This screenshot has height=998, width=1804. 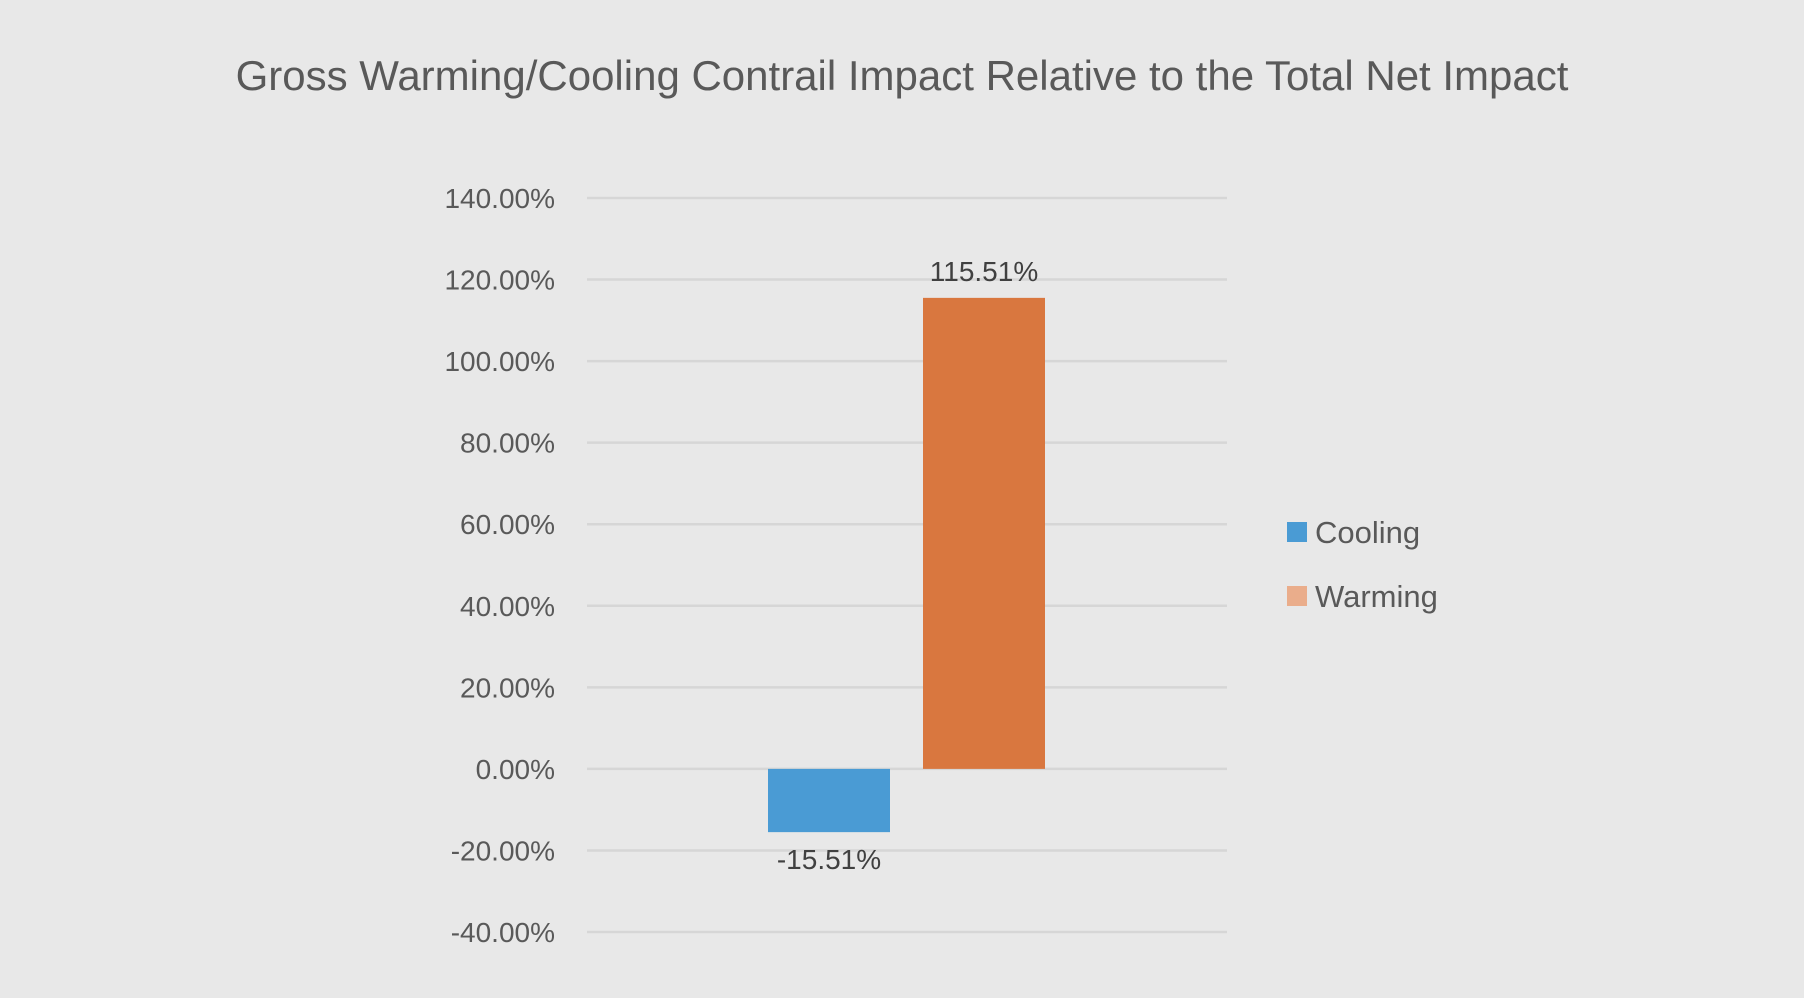 I want to click on y-tick-label: 140.00%, so click(x=499, y=198).